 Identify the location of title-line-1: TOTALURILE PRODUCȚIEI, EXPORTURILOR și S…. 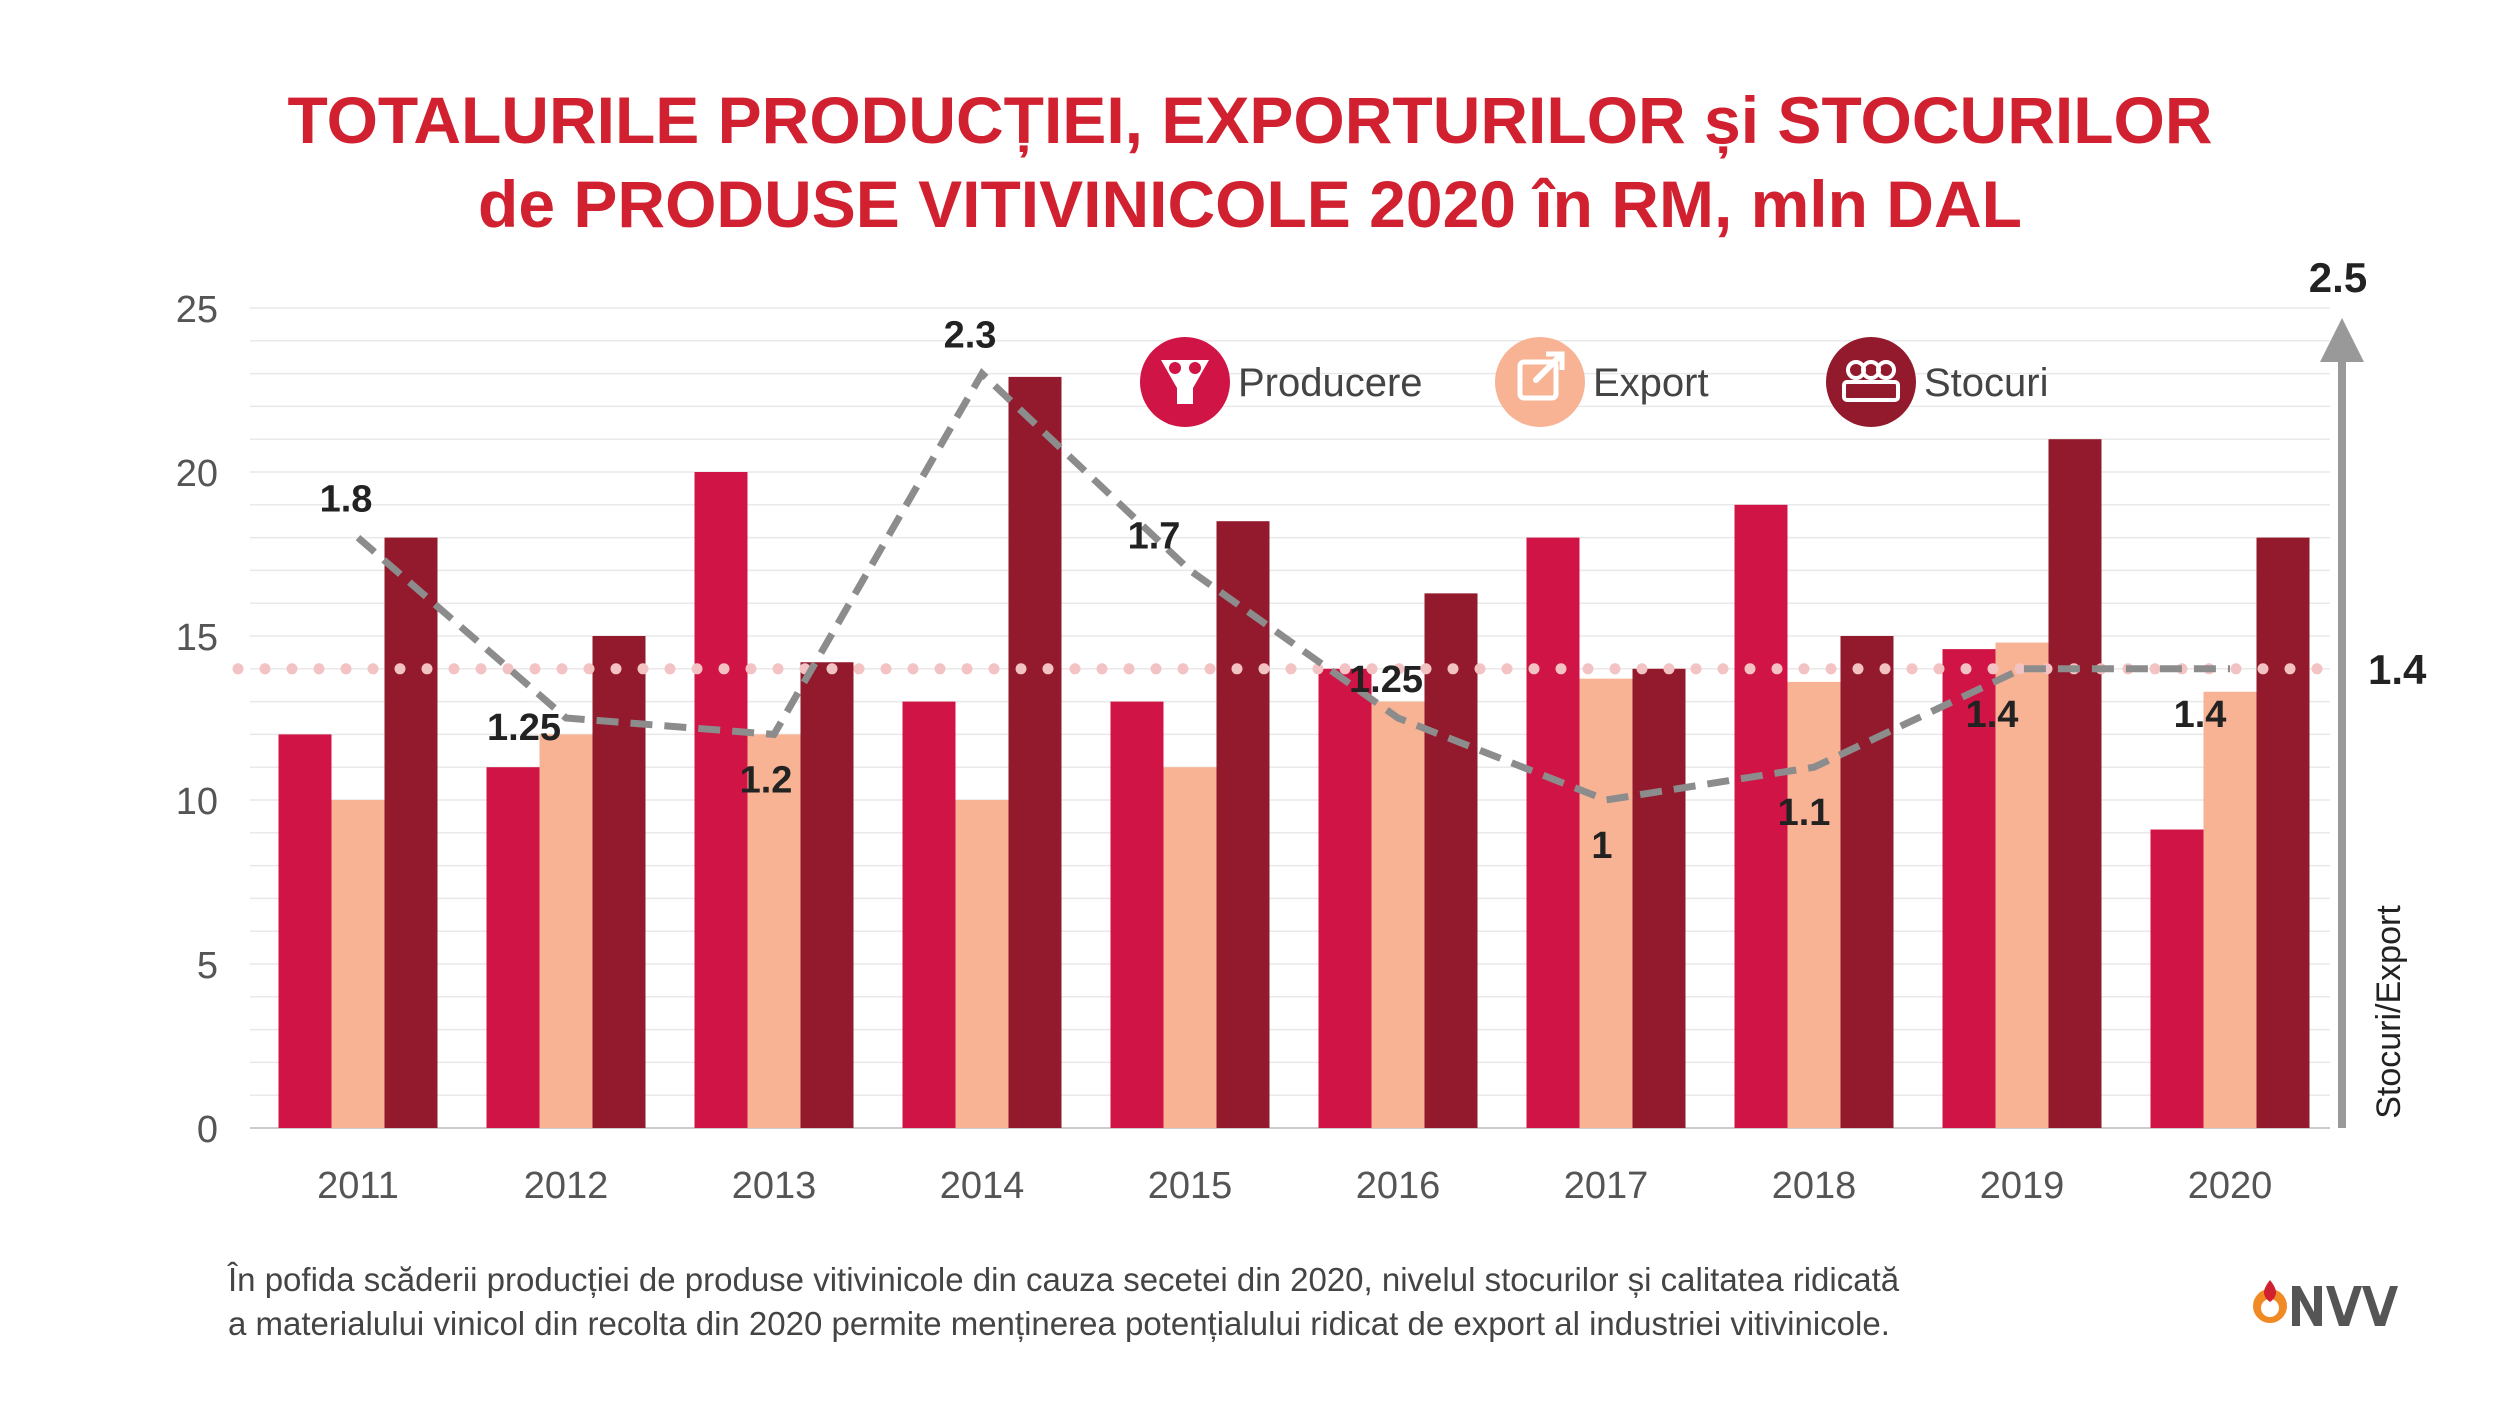
(1250, 120).